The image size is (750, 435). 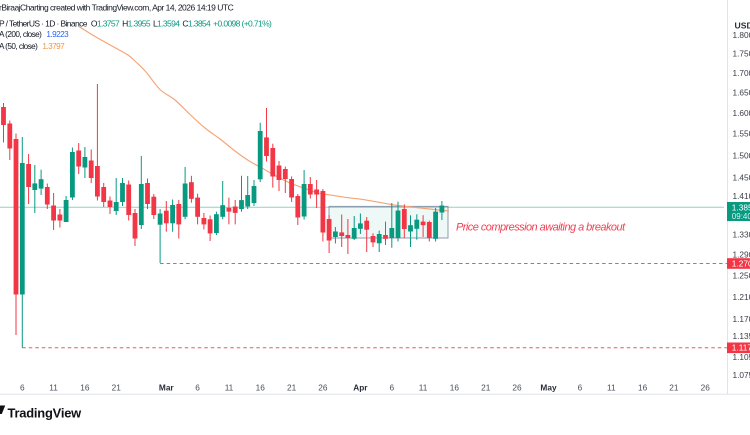 I want to click on svg-text: 1.170, so click(x=741, y=319).